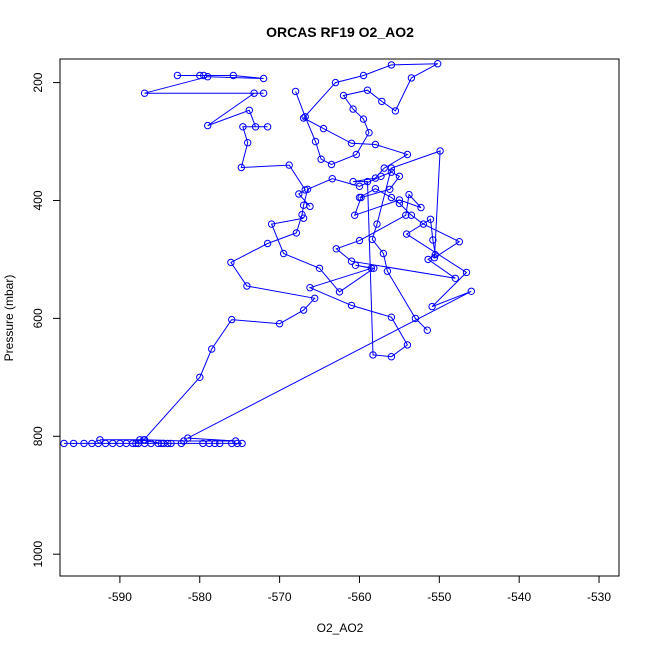 This screenshot has width=650, height=655. Describe the element at coordinates (38, 200) in the screenshot. I see `y-tick-label: 400` at that location.